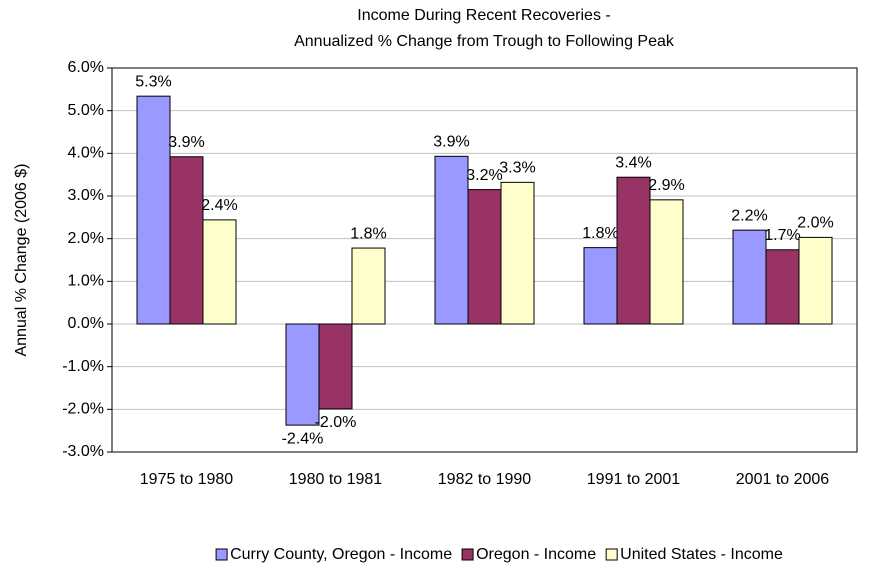 Image resolution: width=880 pixels, height=569 pixels. What do you see at coordinates (86, 238) in the screenshot?
I see `y-tick-label: 2.0%` at bounding box center [86, 238].